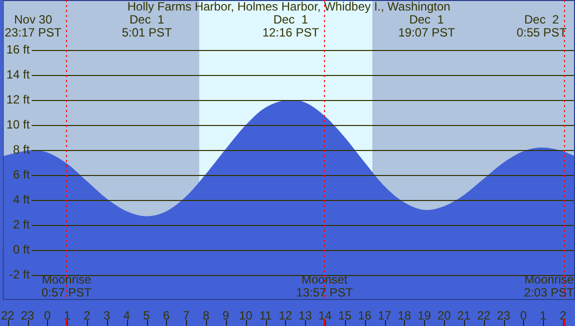 The image size is (575, 326). I want to click on annotation: Dec 1 12:16 PST, so click(291, 26).